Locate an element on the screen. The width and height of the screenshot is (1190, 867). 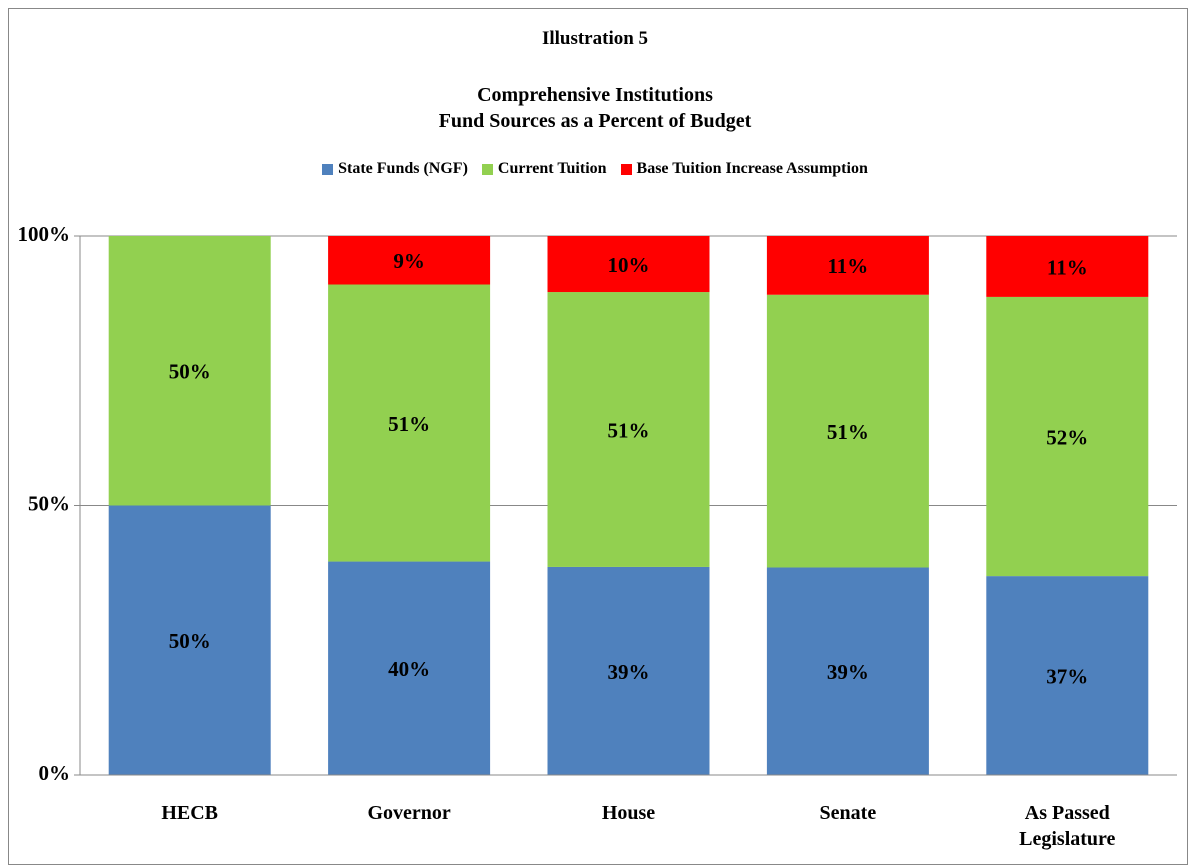
x-tick-label: HECB is located at coordinates (190, 813).